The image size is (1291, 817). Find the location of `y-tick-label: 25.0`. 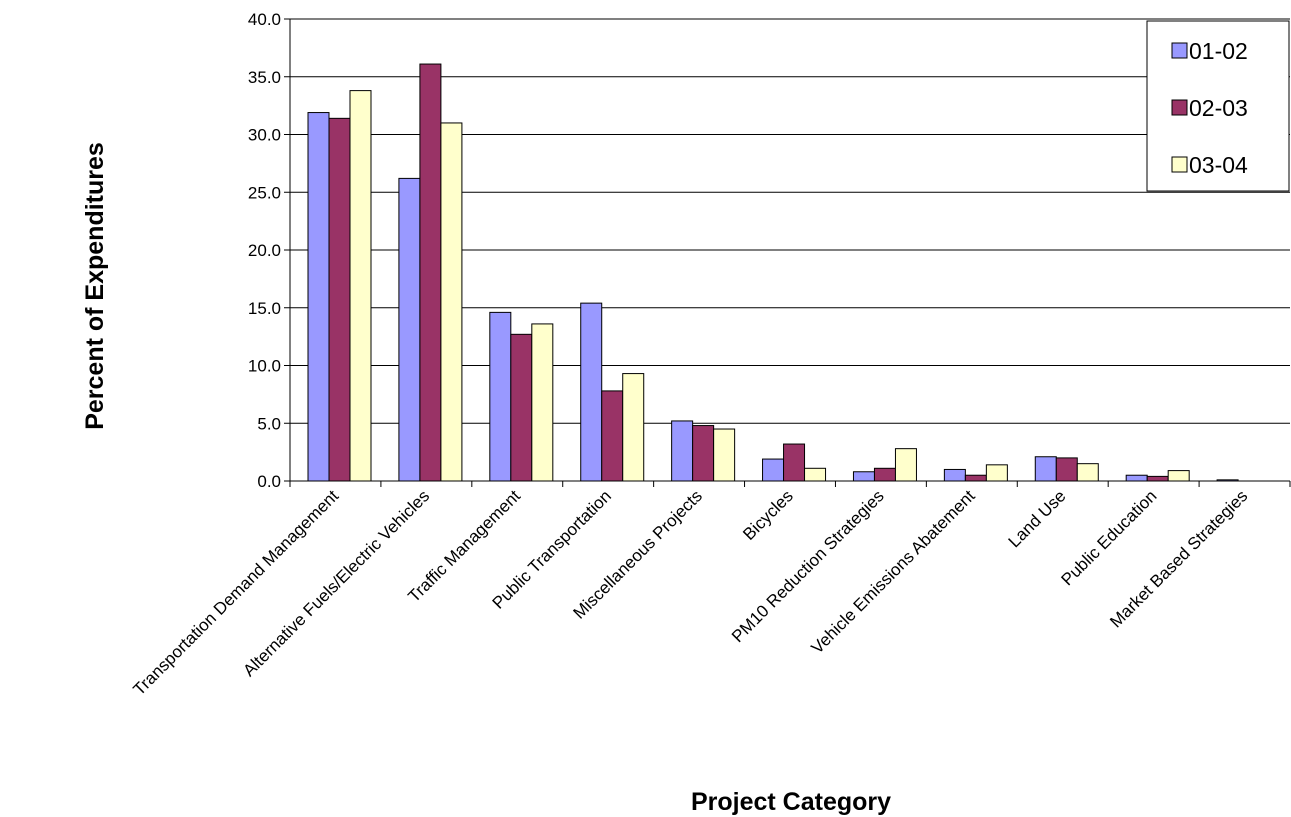

y-tick-label: 25.0 is located at coordinates (264, 192).